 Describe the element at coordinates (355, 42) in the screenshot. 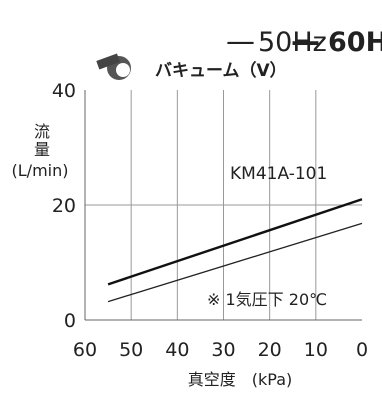

I see `legend-60hz-label: 60Hz` at that location.